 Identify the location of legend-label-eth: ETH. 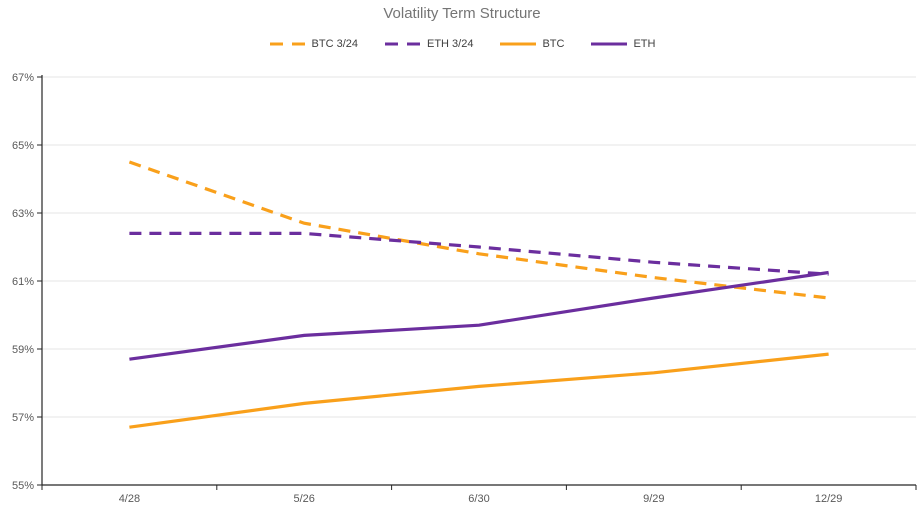
(644, 44).